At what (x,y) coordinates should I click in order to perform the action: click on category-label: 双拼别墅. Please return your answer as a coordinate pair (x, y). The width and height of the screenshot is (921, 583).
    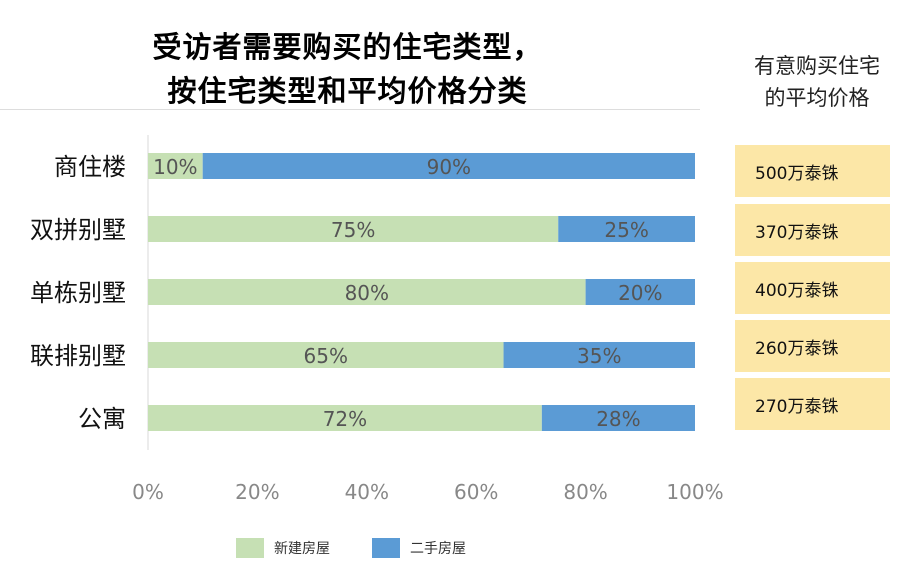
    Looking at the image, I should click on (78, 230).